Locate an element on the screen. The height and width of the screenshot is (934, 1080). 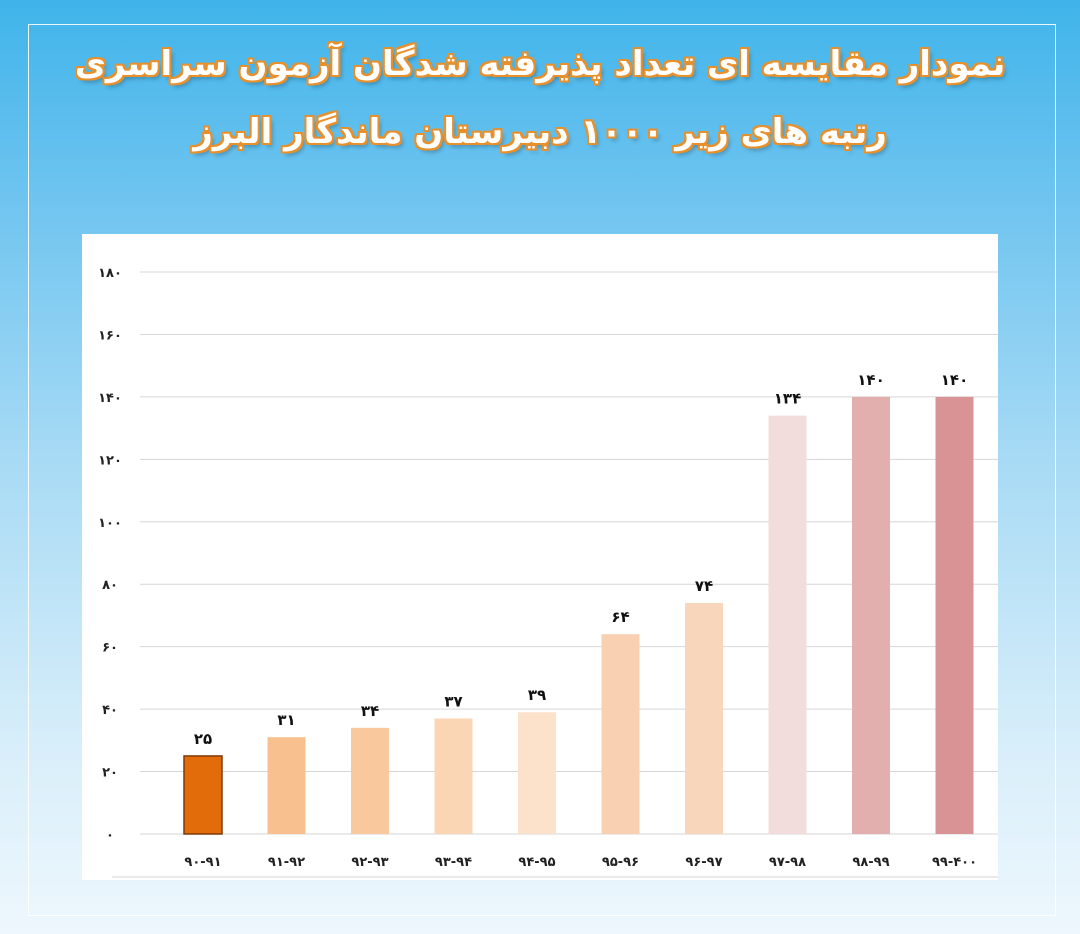
y-tick-label: ۱۲۰ is located at coordinates (110, 460).